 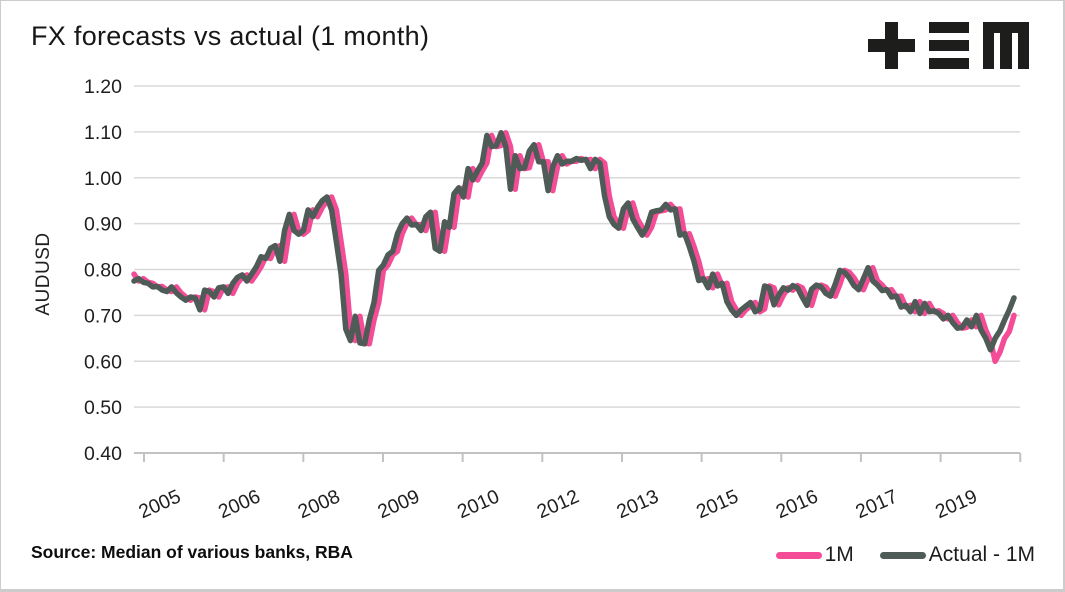 What do you see at coordinates (1006, 45) in the screenshot?
I see `squared-m-icon` at bounding box center [1006, 45].